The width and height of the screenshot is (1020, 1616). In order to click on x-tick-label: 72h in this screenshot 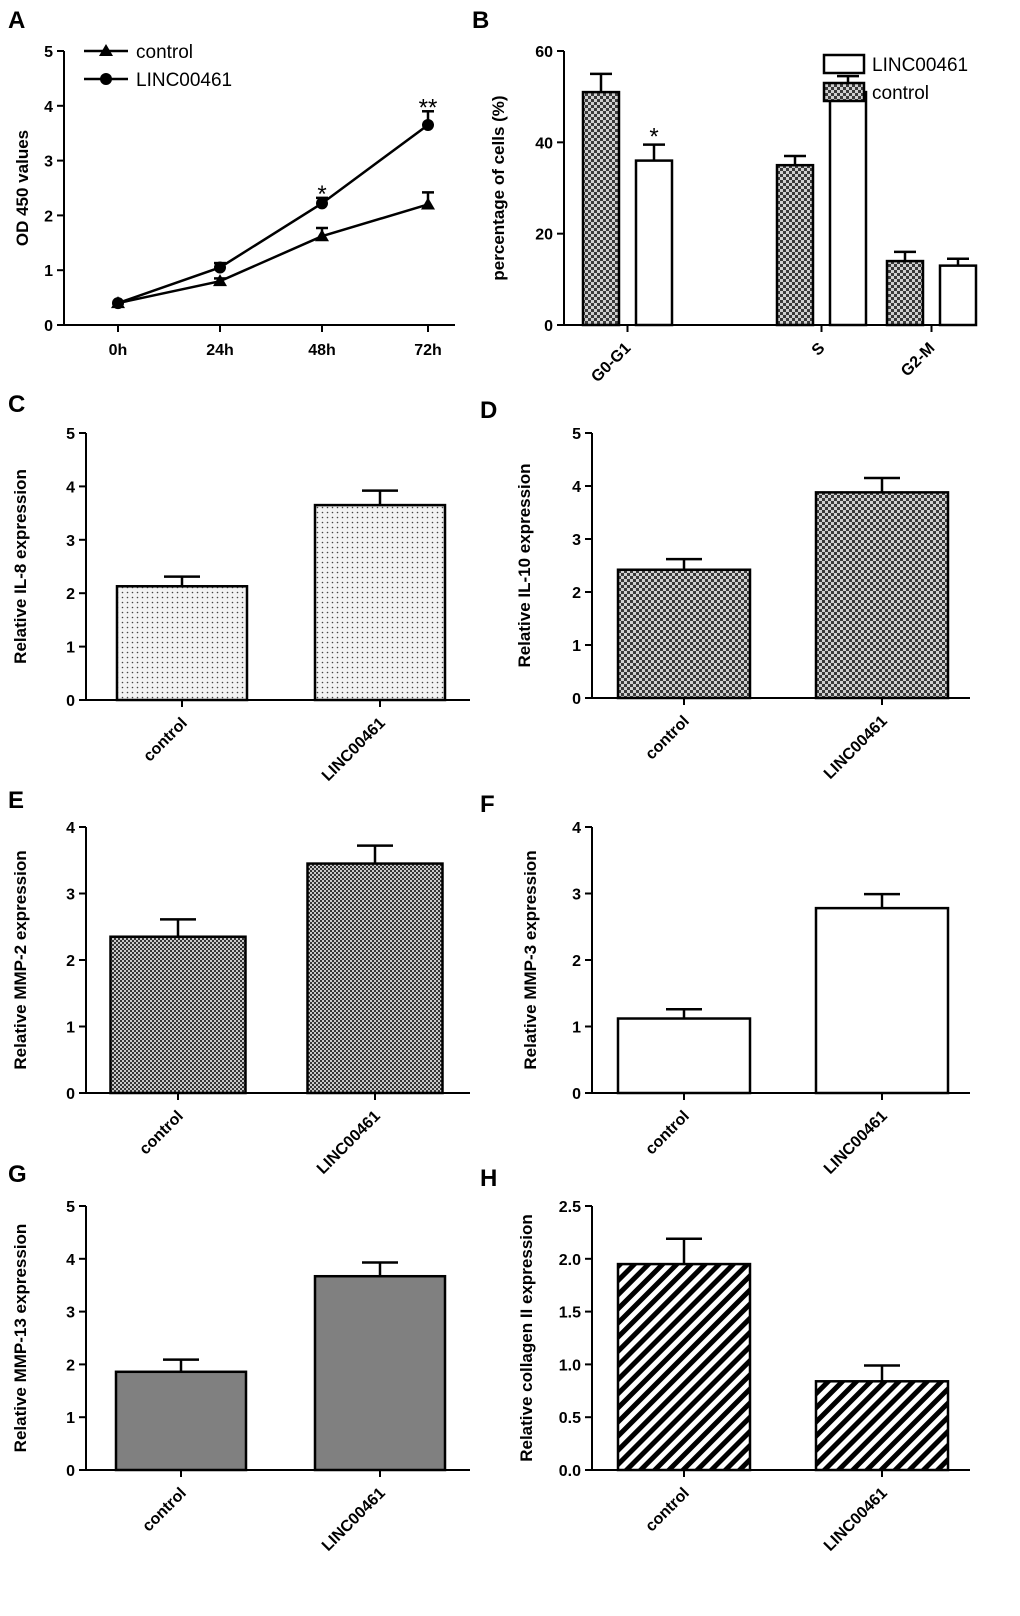, I will do `click(428, 350)`.